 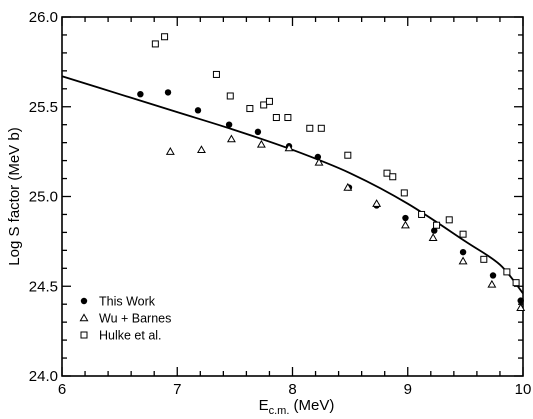 I want to click on x-axis-label: Ec.m. (MeV), so click(x=297, y=407).